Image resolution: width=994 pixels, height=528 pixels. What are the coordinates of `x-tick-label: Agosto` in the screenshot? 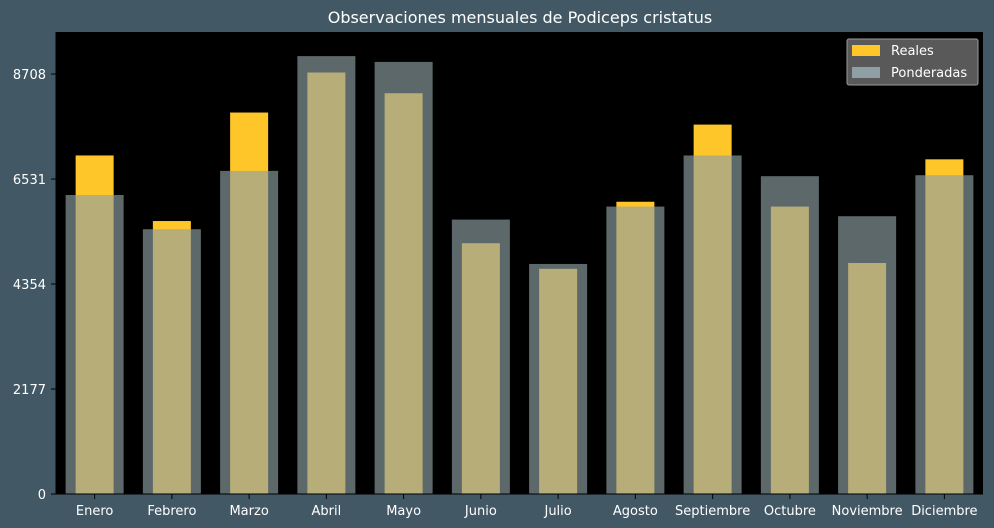 It's located at (635, 511).